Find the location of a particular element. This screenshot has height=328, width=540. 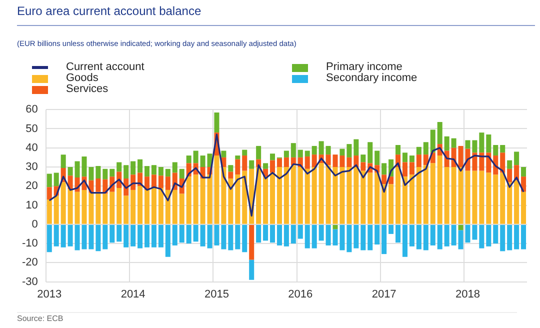

x-tick-label: 2014 is located at coordinates (133, 294).